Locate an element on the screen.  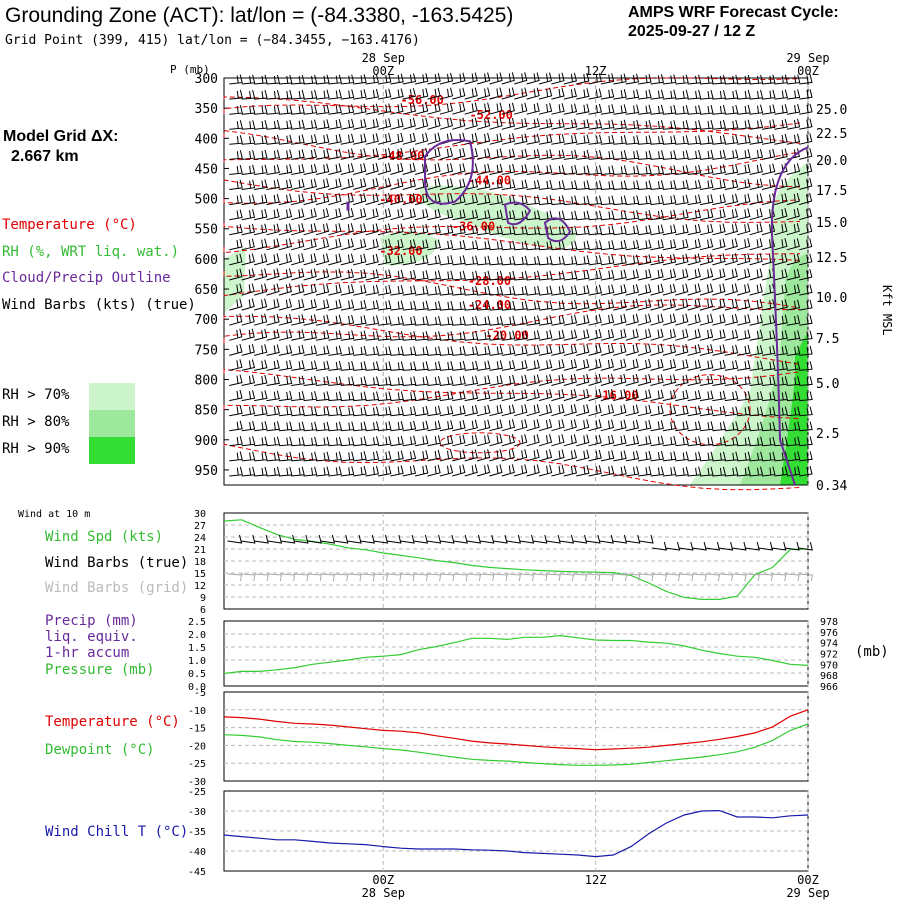
temperature-label-1: -52.00 is located at coordinates (491, 115).